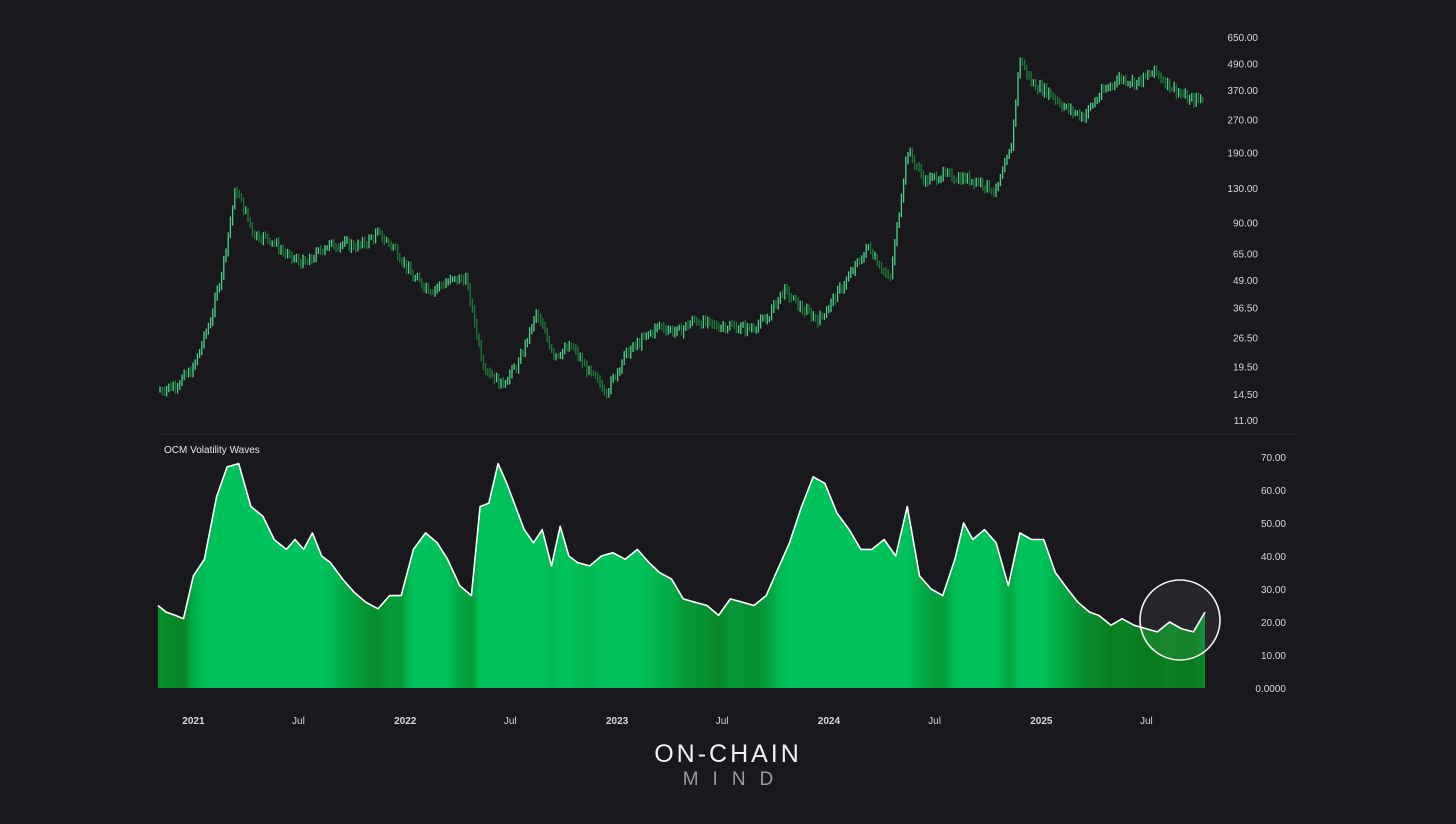  I want to click on volatility-tick-label: 0.0000, so click(1270, 689).